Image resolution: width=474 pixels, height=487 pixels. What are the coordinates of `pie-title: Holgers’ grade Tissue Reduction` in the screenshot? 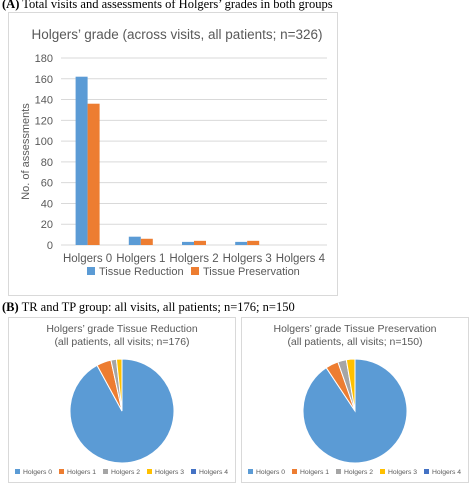 It's located at (122, 329).